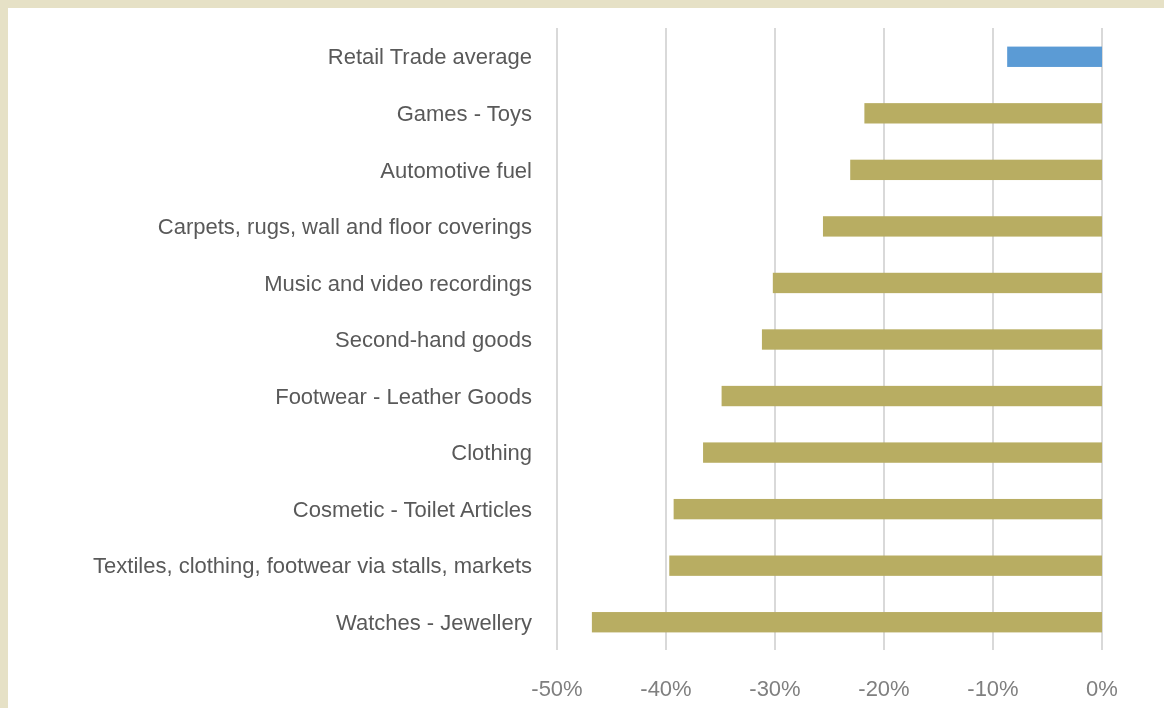  Describe the element at coordinates (464, 114) in the screenshot. I see `y-tick-label: Games - Toys` at that location.